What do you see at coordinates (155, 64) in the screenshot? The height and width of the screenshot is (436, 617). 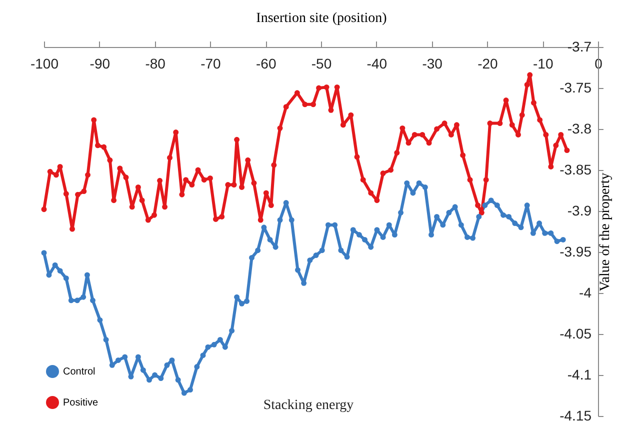 I see `x-tick-label: -80` at bounding box center [155, 64].